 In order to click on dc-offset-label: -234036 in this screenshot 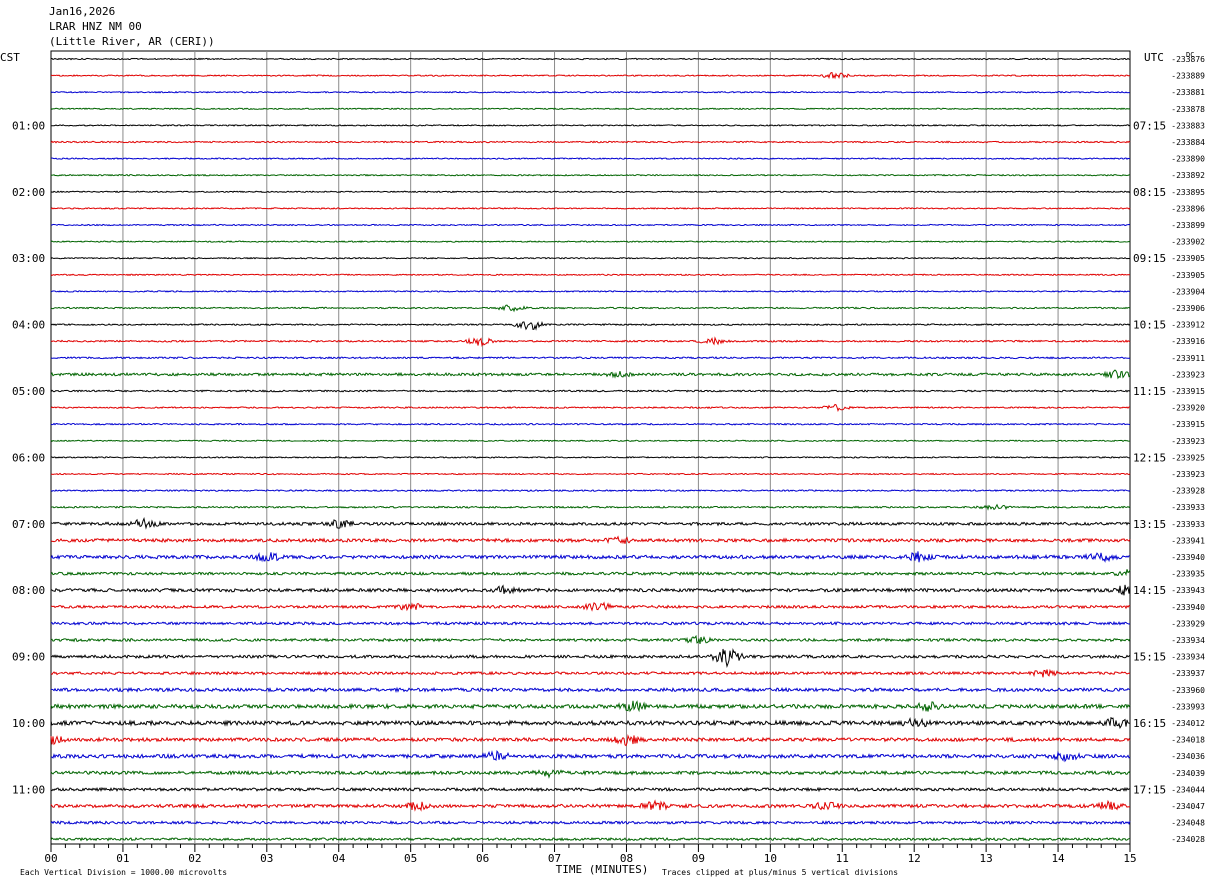, I will do `click(1188, 756)`.